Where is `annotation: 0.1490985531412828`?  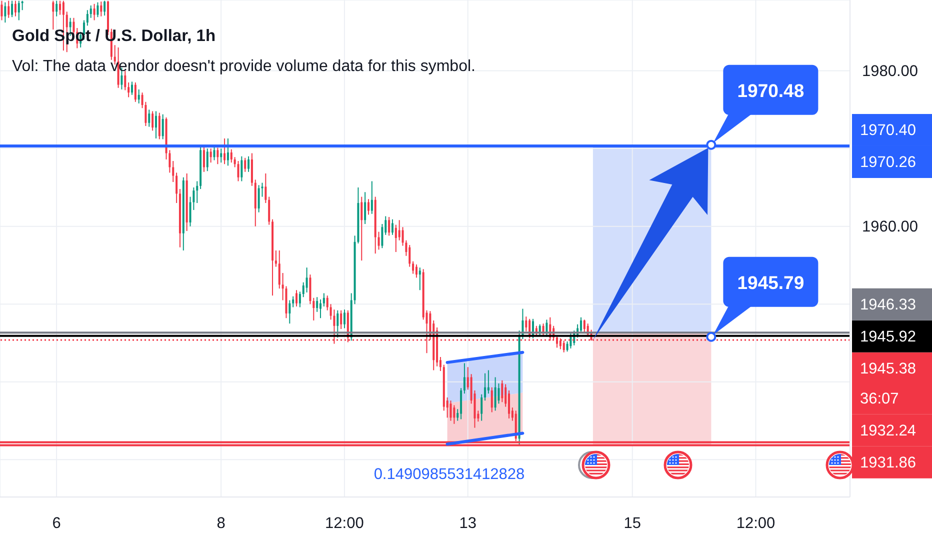 annotation: 0.1490985531412828 is located at coordinates (449, 475).